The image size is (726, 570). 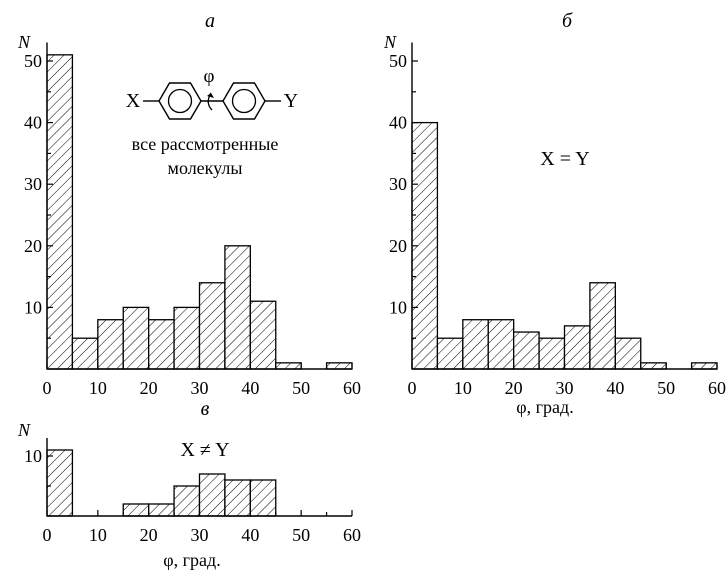 What do you see at coordinates (210, 95) in the screenshot?
I see `torsion-arrowhead` at bounding box center [210, 95].